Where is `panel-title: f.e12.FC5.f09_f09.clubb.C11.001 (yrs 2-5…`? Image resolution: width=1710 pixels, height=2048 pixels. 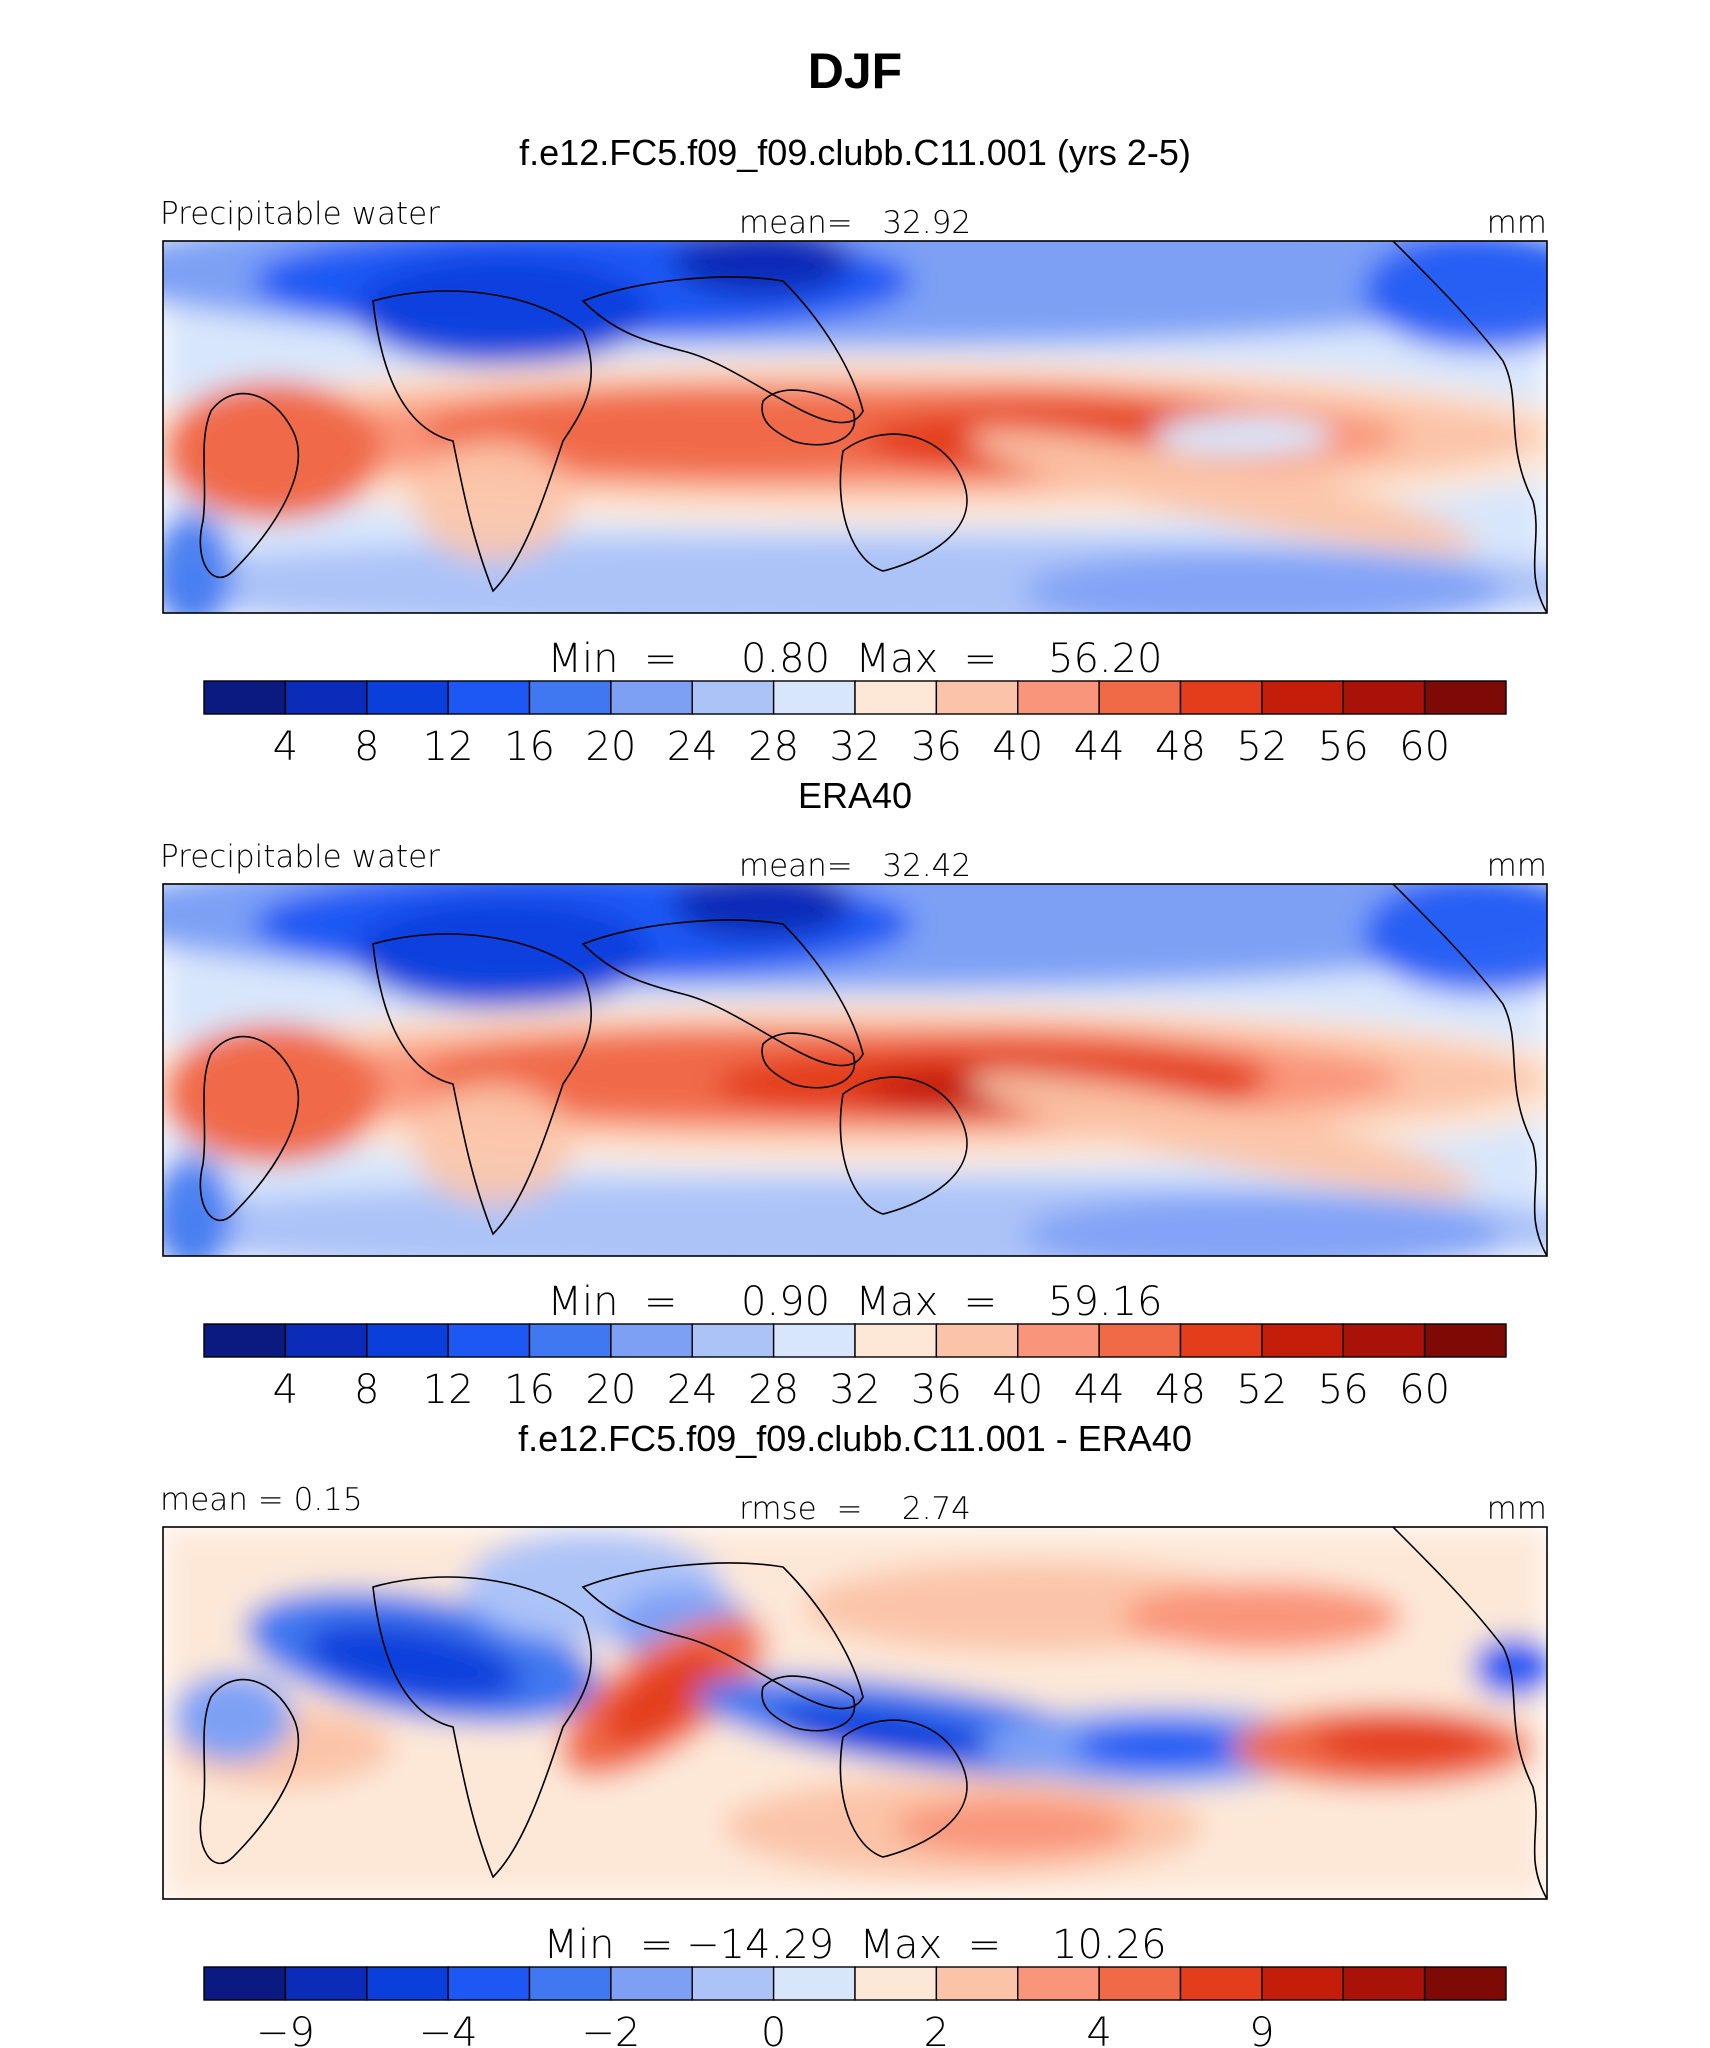 panel-title: f.e12.FC5.f09_f09.clubb.C11.001 (yrs 2-5… is located at coordinates (855, 152).